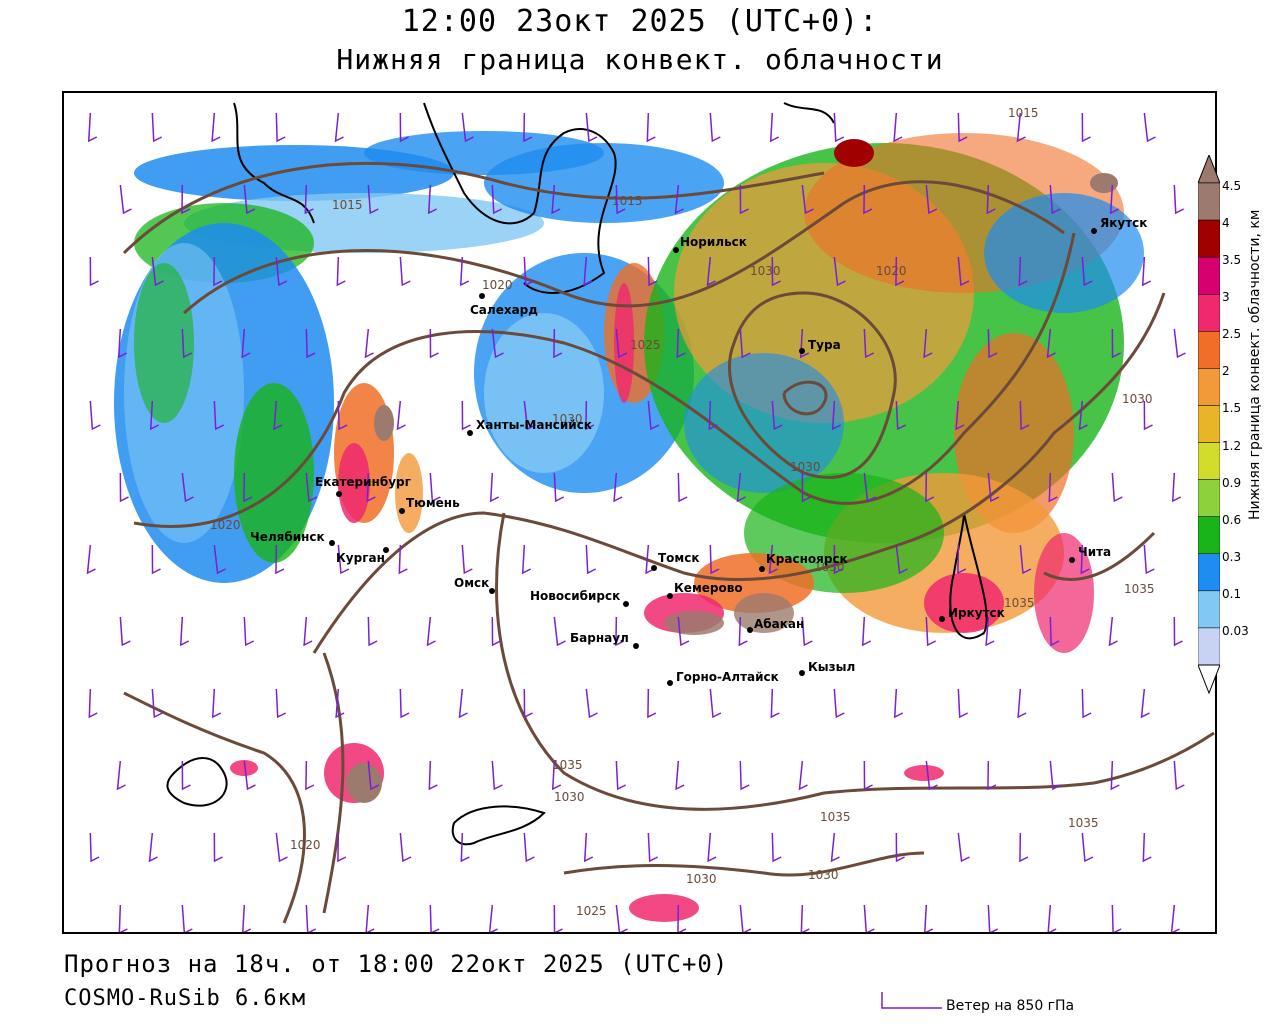  Describe the element at coordinates (1209, 424) in the screenshot. I see `color-legend` at that location.